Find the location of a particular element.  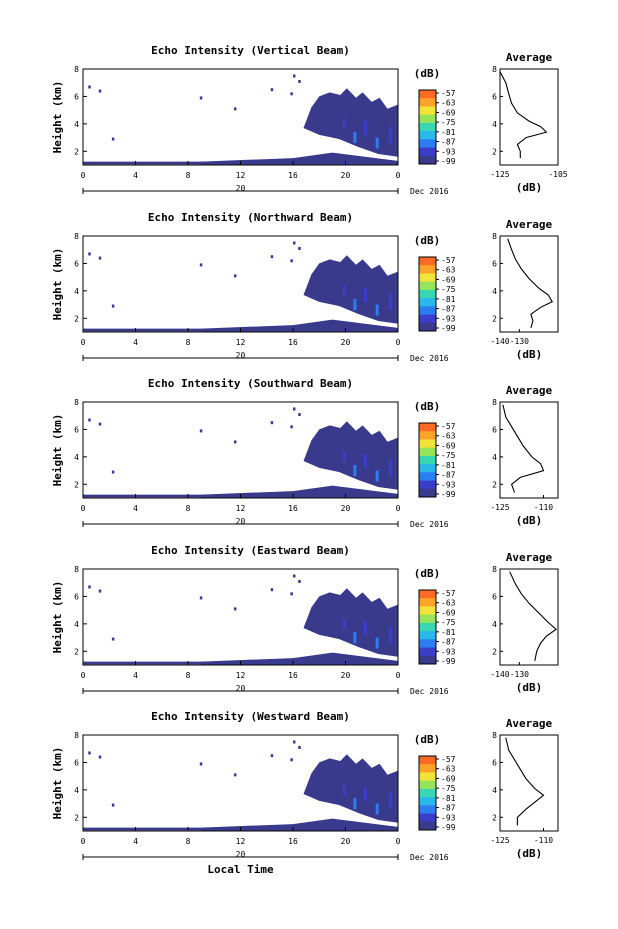

x-tick-label: 0 is located at coordinates (398, 175).